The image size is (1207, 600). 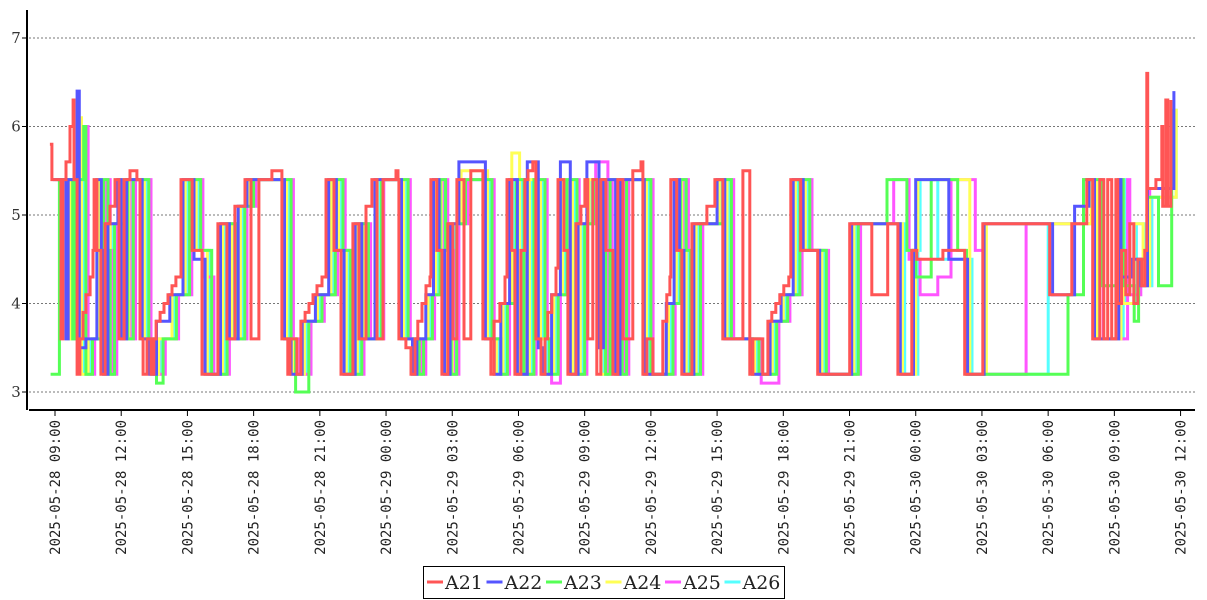 What do you see at coordinates (122, 487) in the screenshot?
I see `x-tick-label: 2025-05-28 12:00` at bounding box center [122, 487].